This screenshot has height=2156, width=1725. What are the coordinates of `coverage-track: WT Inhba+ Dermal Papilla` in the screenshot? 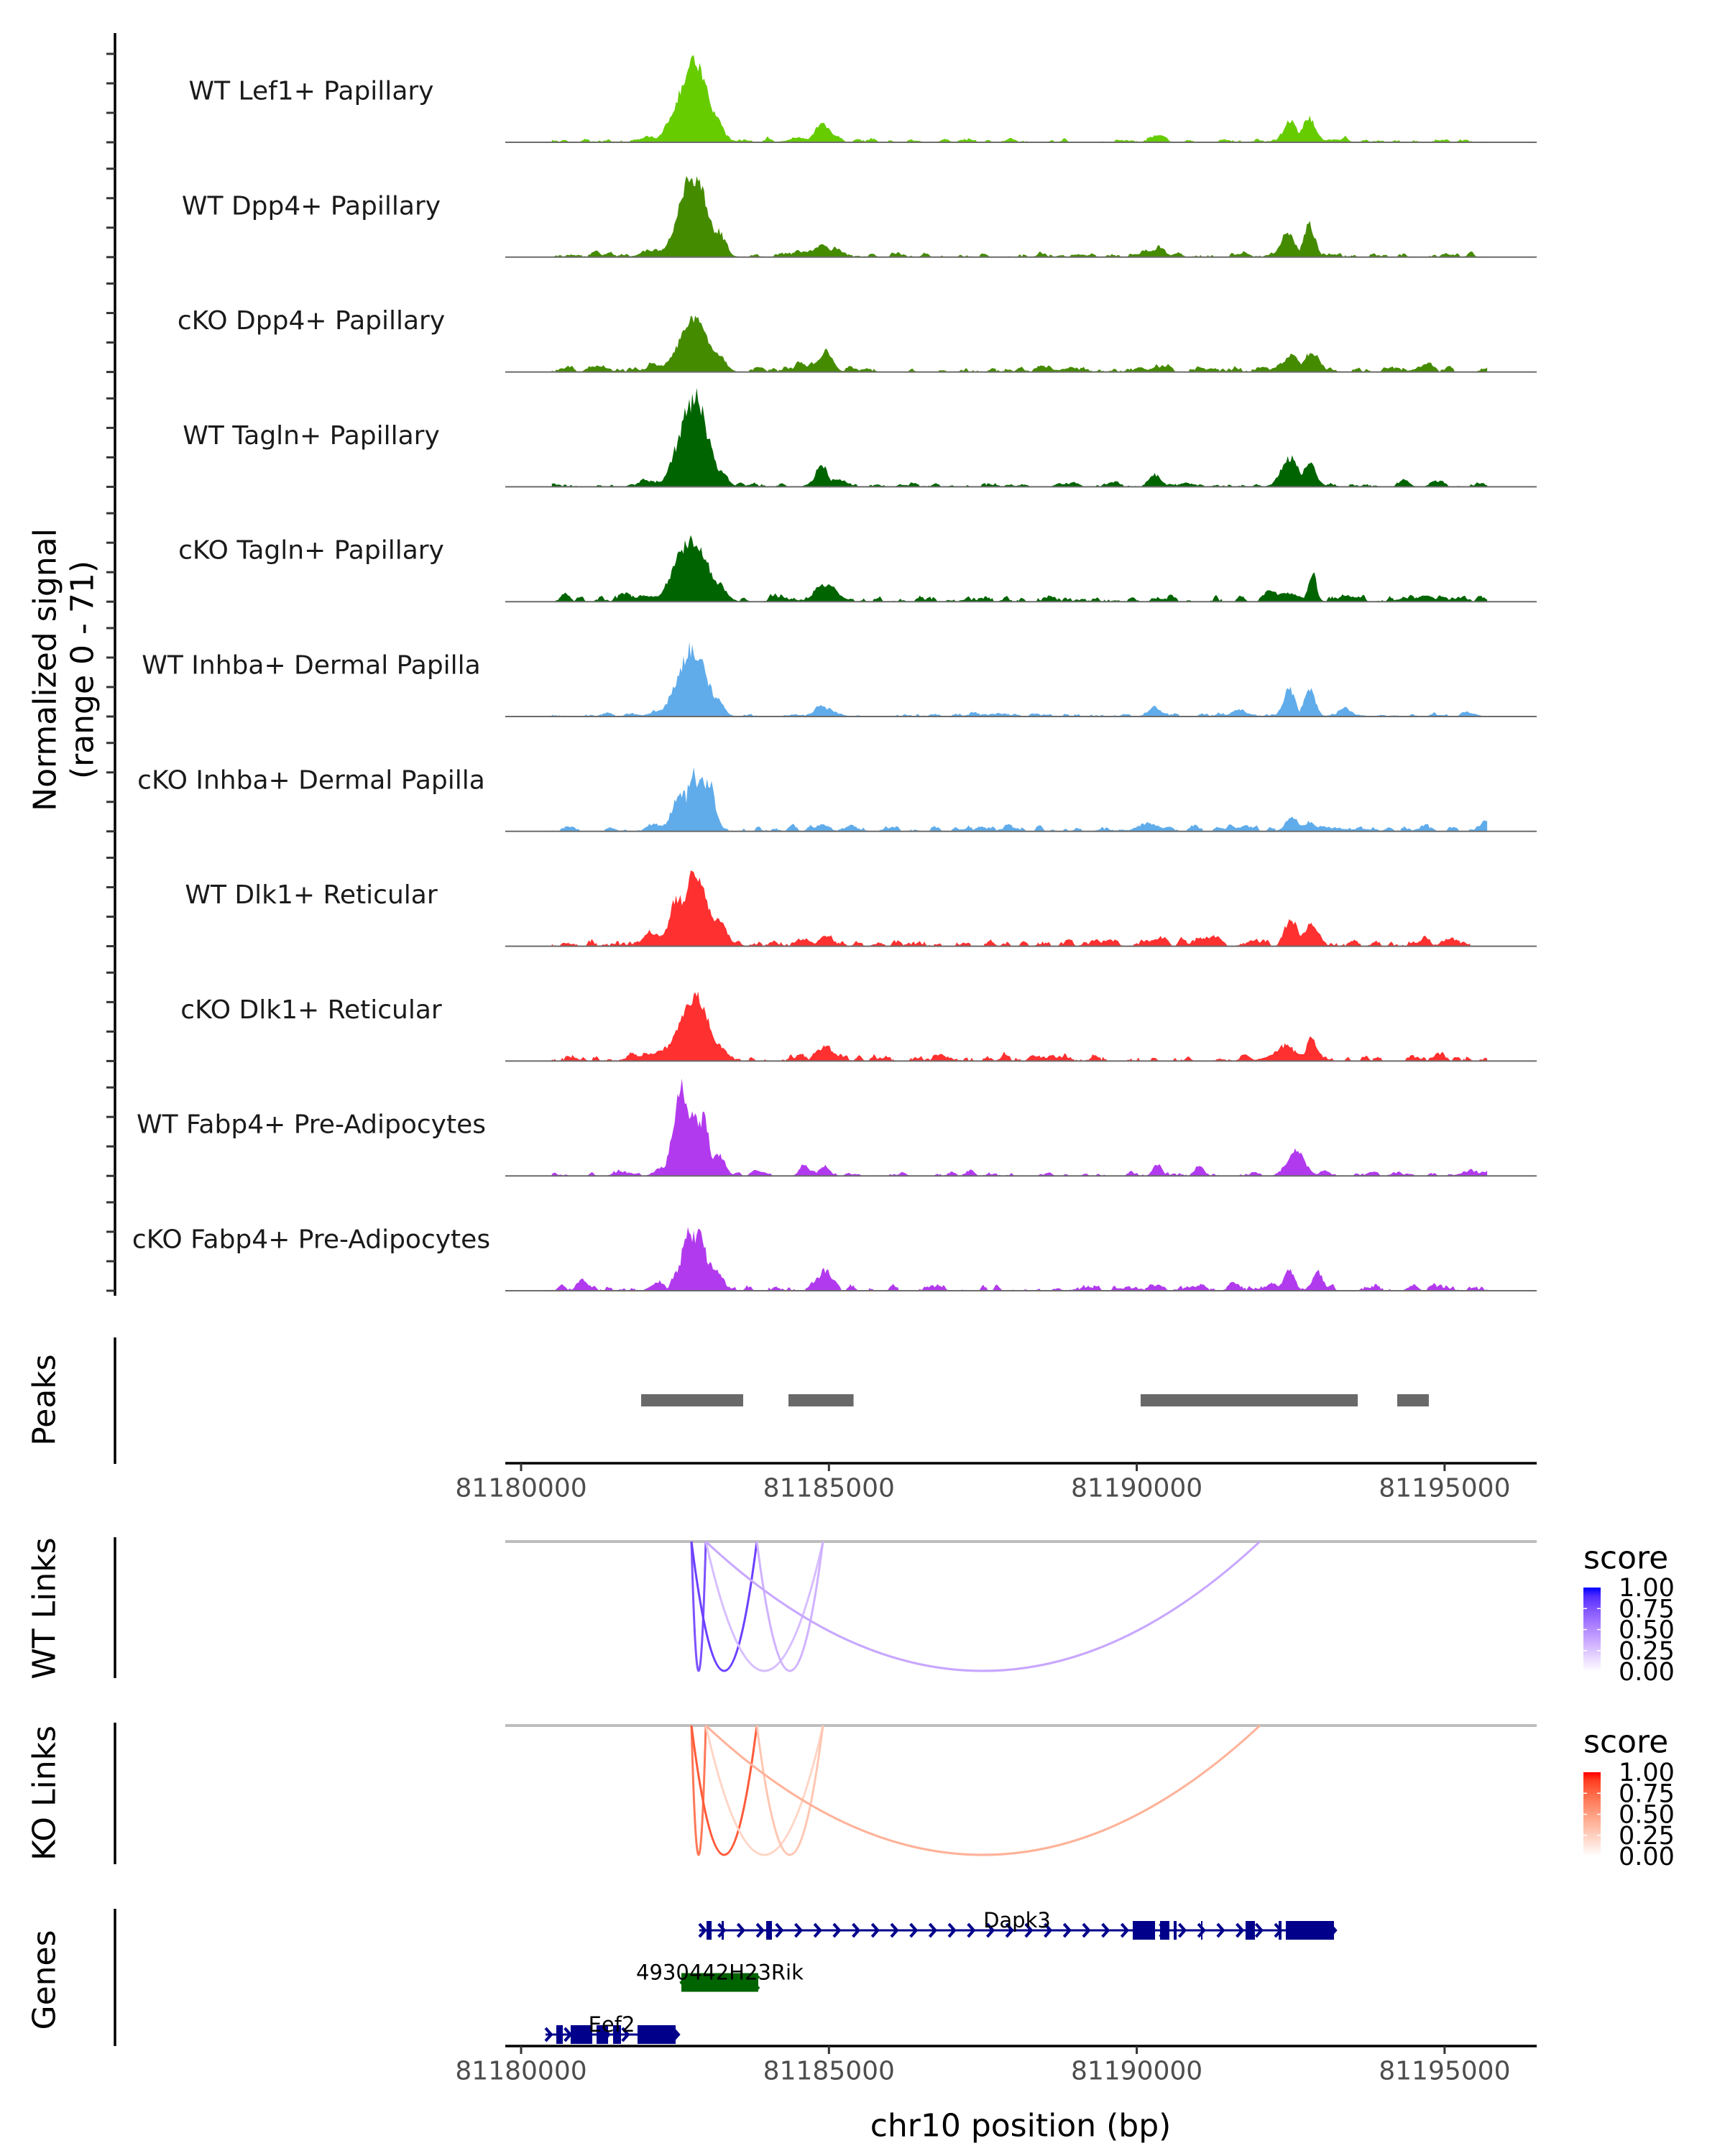 It's located at (821, 673).